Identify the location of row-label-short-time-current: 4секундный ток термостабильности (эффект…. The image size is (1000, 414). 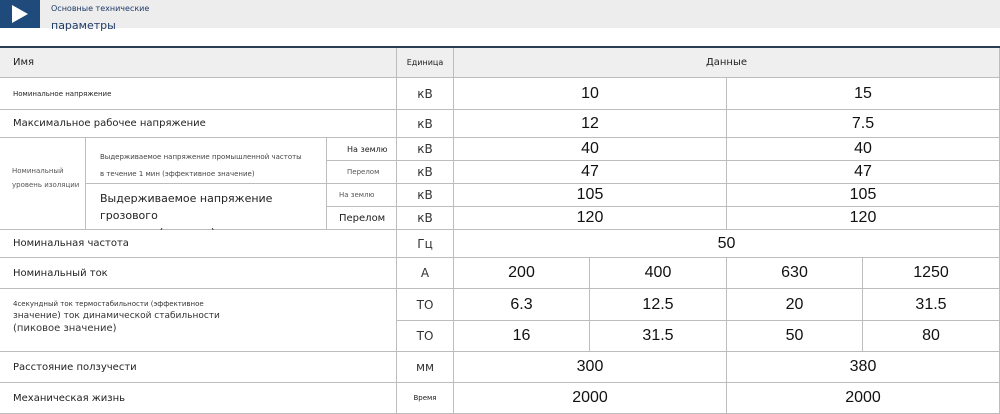
(198, 320).